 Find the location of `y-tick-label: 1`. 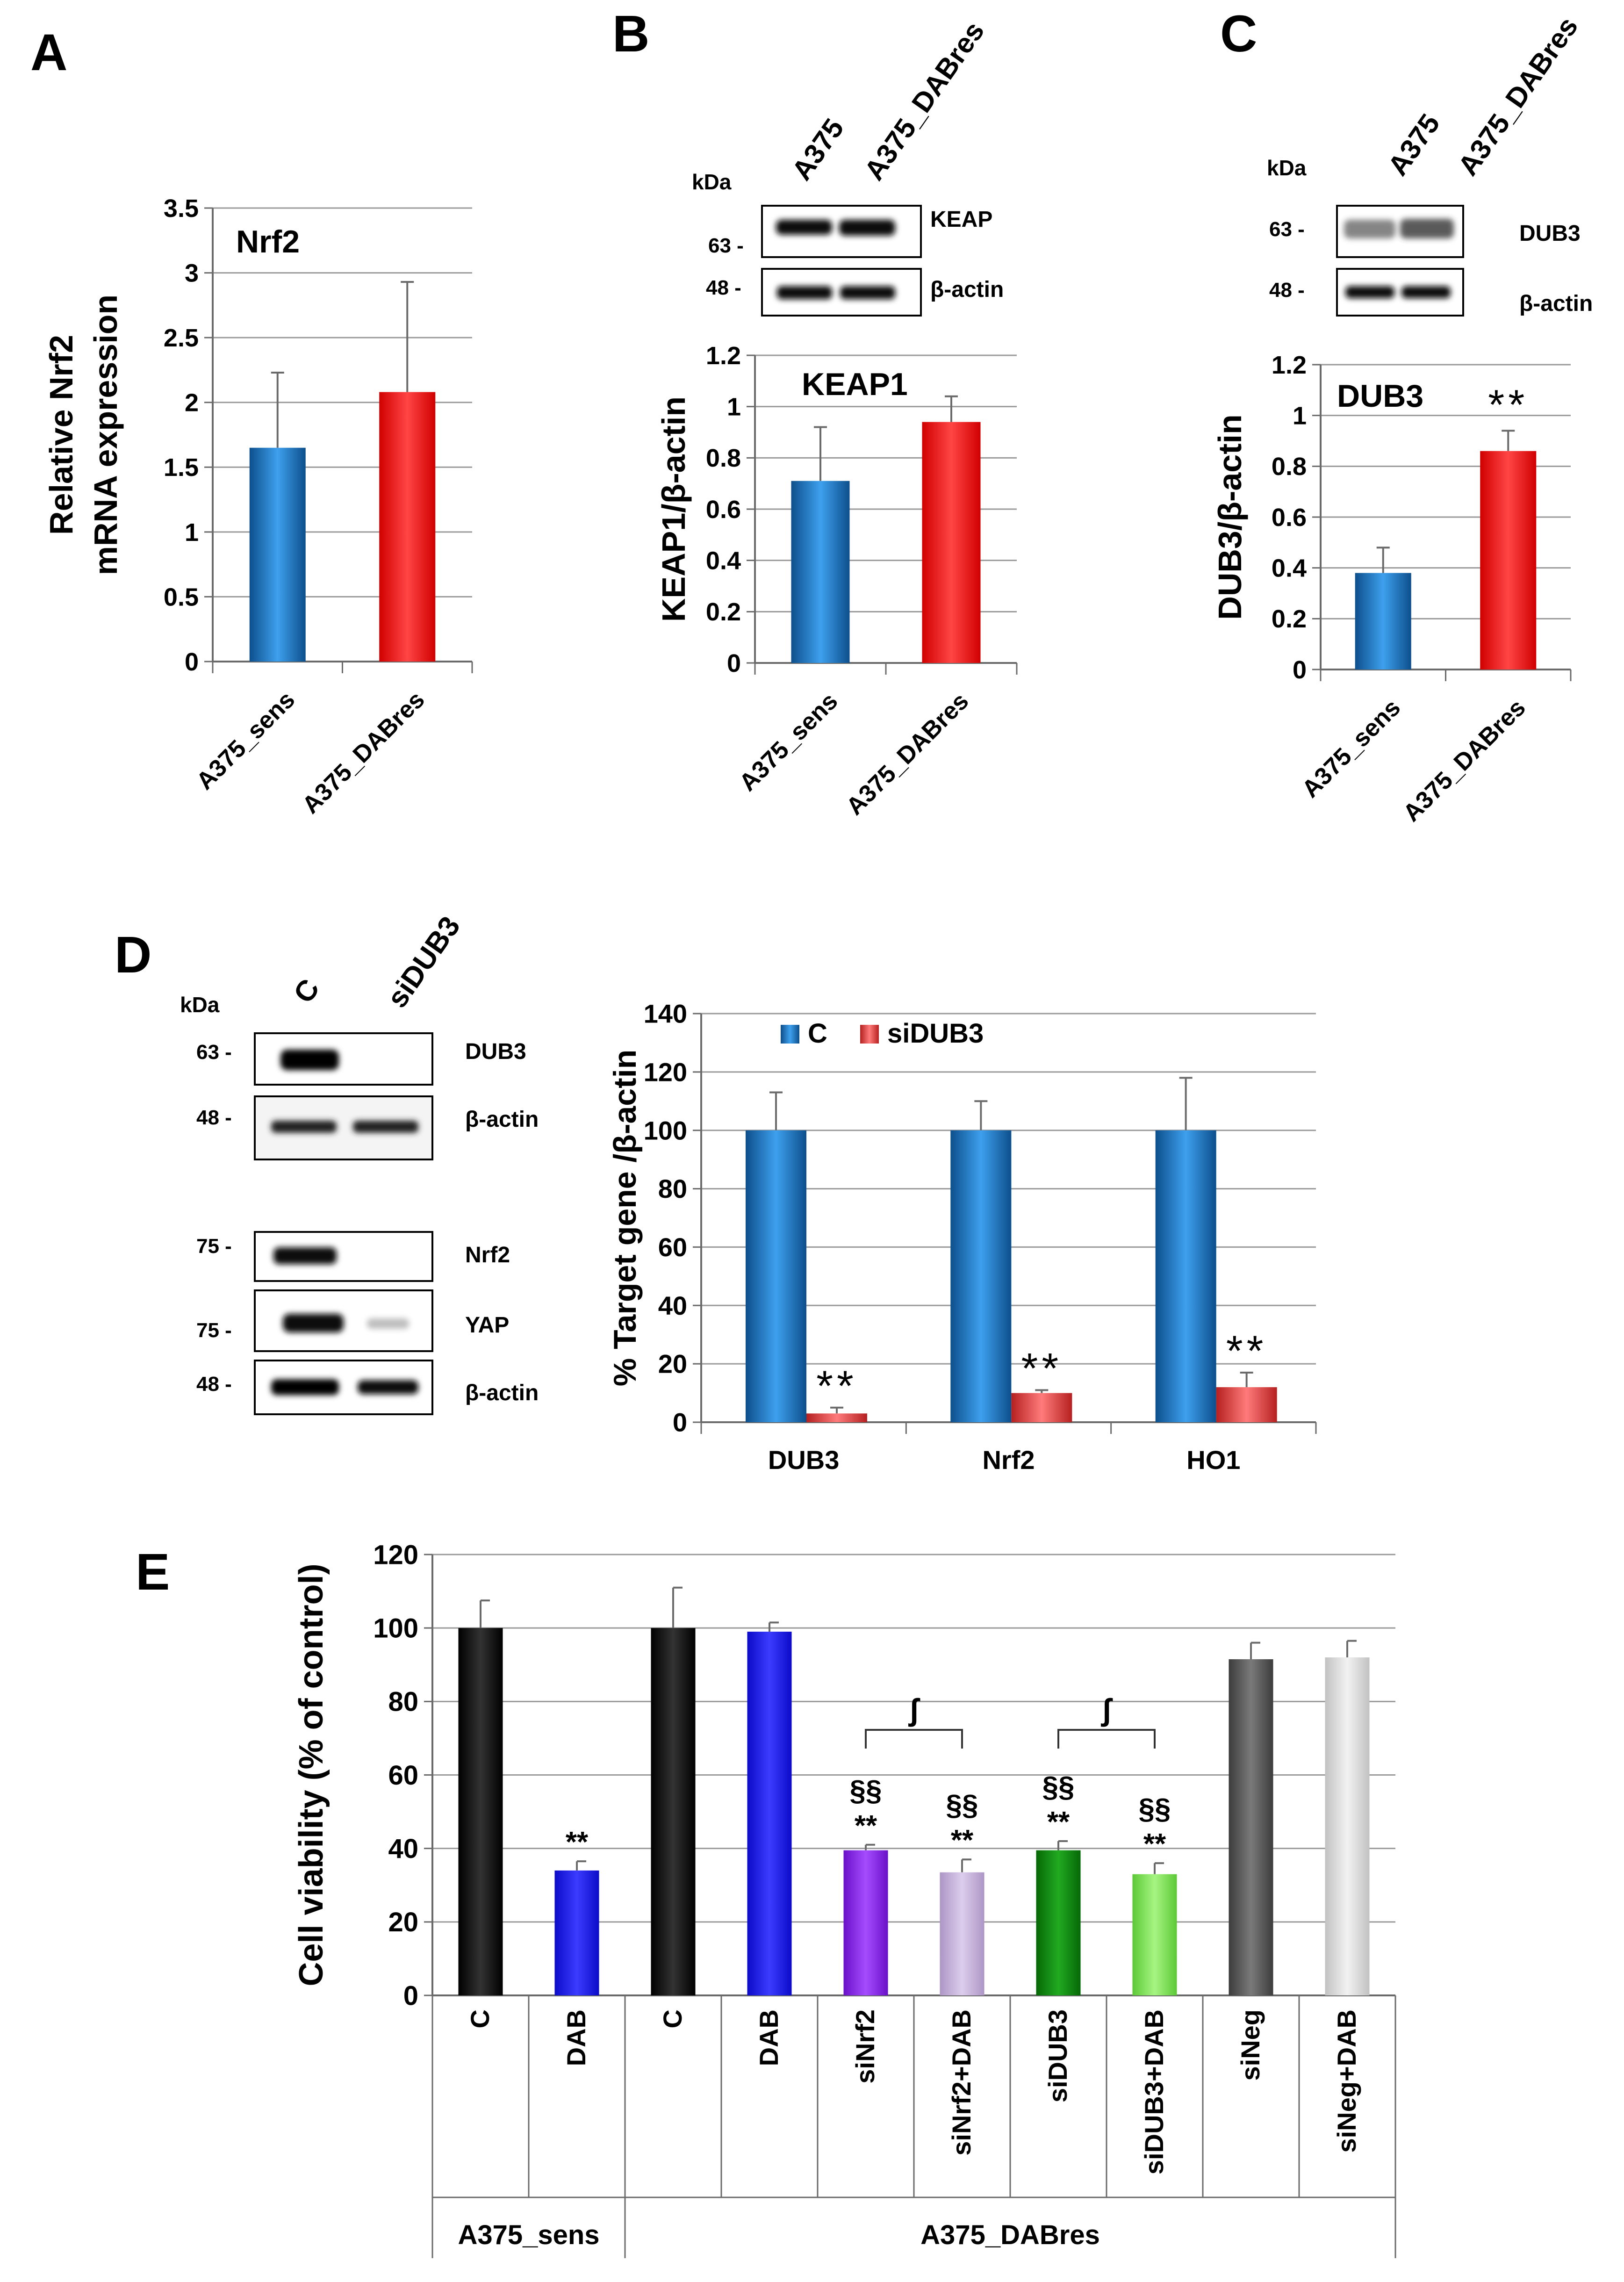

y-tick-label: 1 is located at coordinates (734, 407).